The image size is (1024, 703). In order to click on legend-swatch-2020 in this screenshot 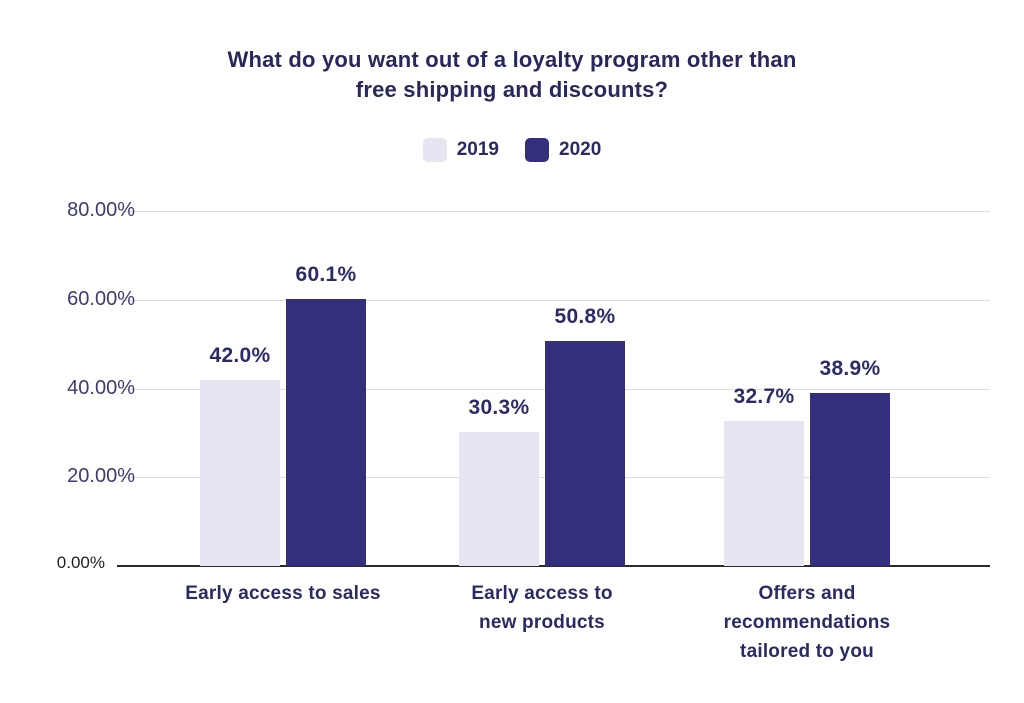, I will do `click(537, 150)`.